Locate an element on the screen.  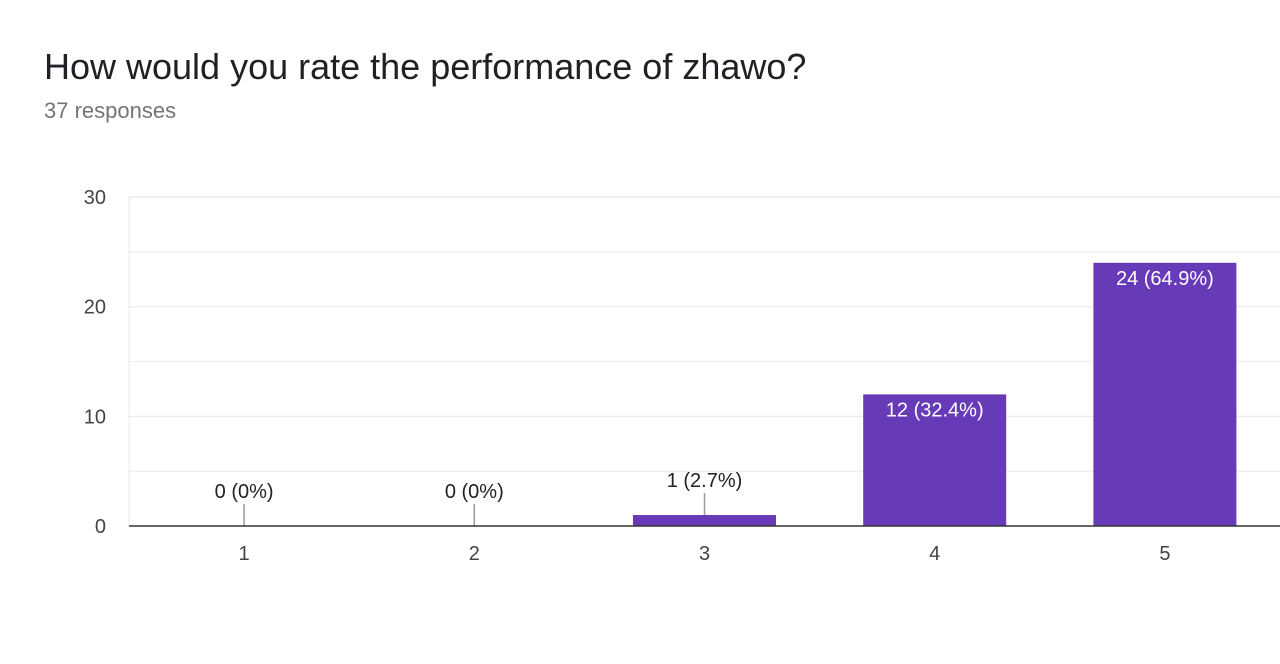
data-label: 1 (2.7%) is located at coordinates (705, 481).